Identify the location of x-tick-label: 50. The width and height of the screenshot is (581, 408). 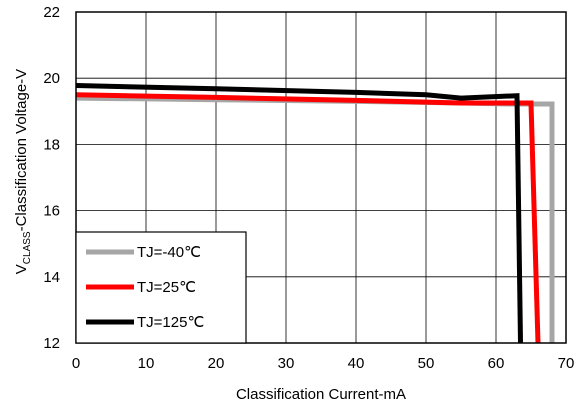
(426, 363).